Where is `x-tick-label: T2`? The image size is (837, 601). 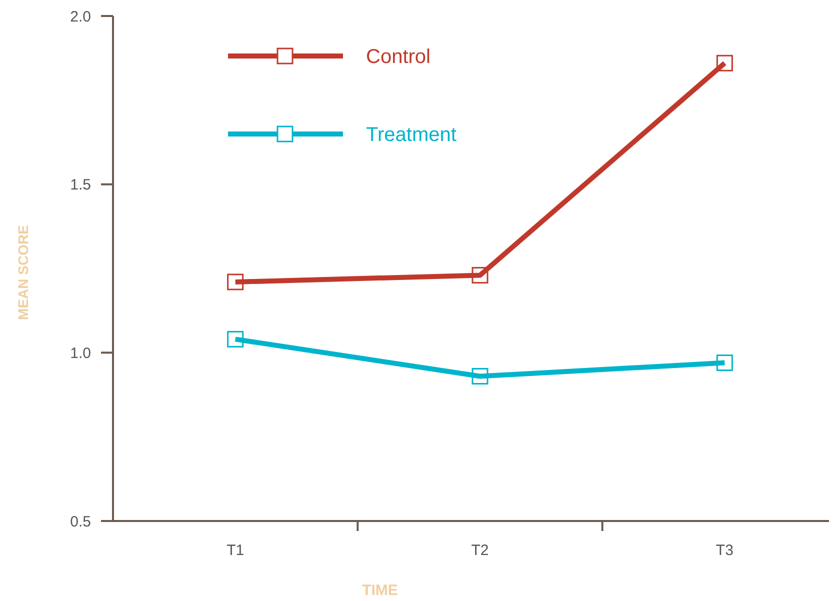
x-tick-label: T2 is located at coordinates (480, 550).